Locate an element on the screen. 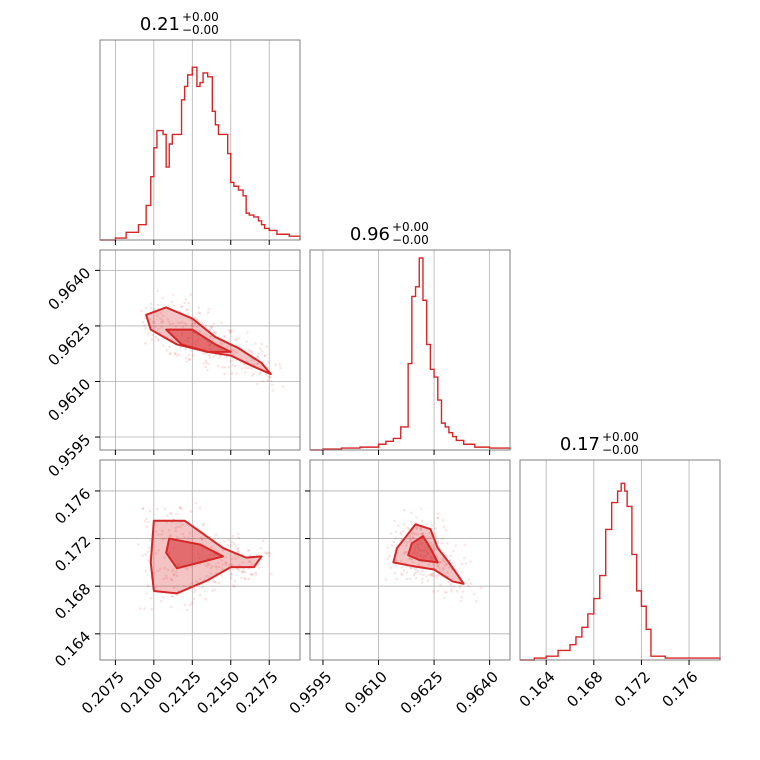 This screenshot has width=760, height=760. panel-frame is located at coordinates (200, 560).